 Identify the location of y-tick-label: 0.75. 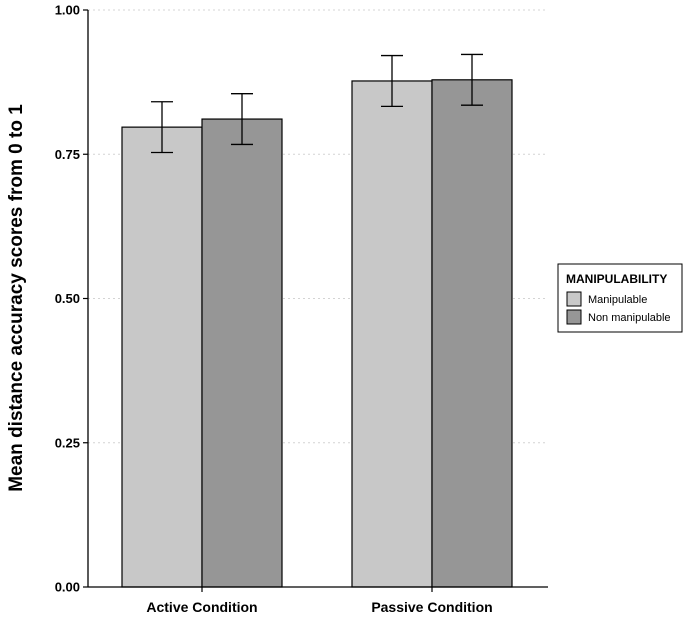
(67, 154).